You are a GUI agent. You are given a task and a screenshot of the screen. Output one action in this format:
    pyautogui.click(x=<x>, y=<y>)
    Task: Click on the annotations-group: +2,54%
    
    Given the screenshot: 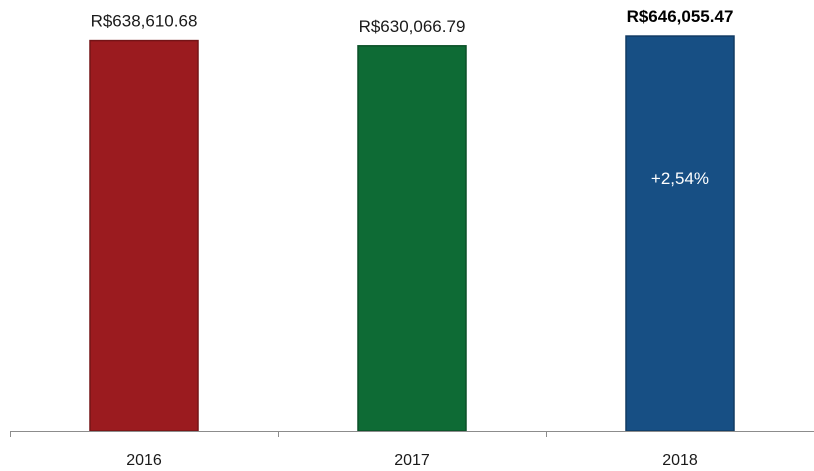 What is the action you would take?
    pyautogui.click(x=680, y=178)
    